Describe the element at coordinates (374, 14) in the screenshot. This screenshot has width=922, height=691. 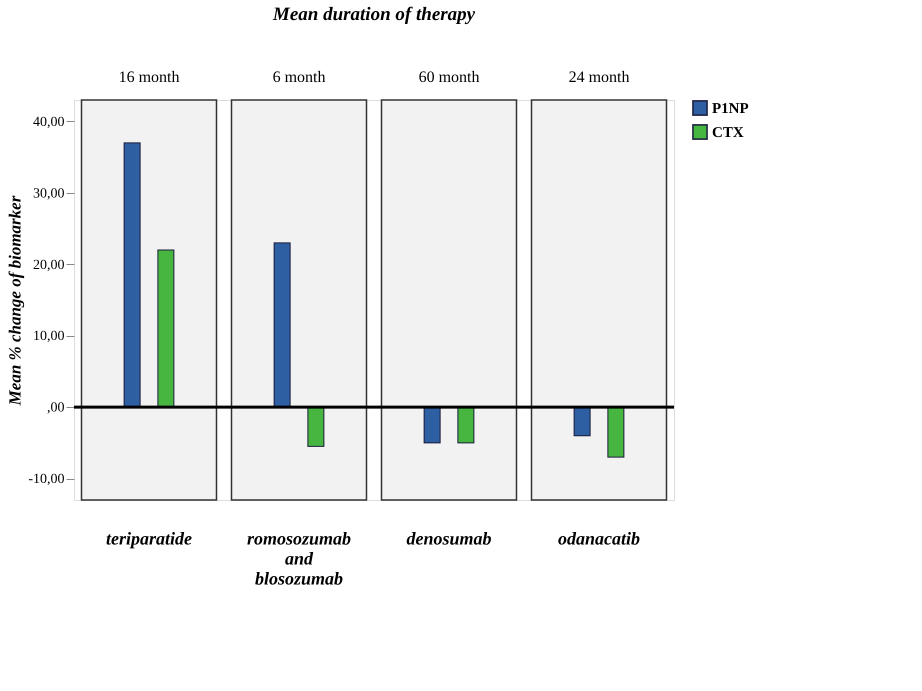
I see `chart-title: Mean duration of therapy` at that location.